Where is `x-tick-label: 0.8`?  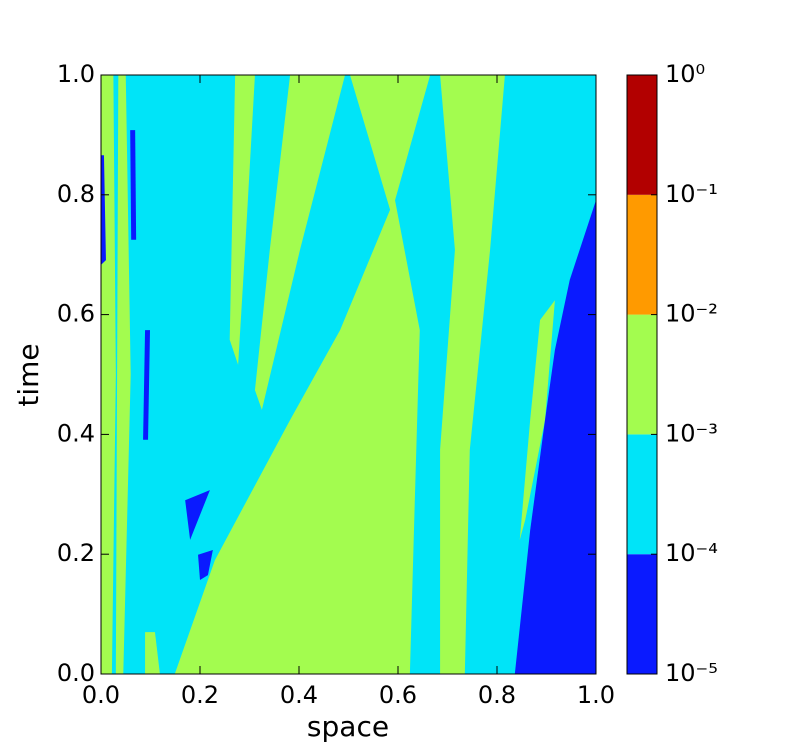
x-tick-label: 0.8 is located at coordinates (497, 695).